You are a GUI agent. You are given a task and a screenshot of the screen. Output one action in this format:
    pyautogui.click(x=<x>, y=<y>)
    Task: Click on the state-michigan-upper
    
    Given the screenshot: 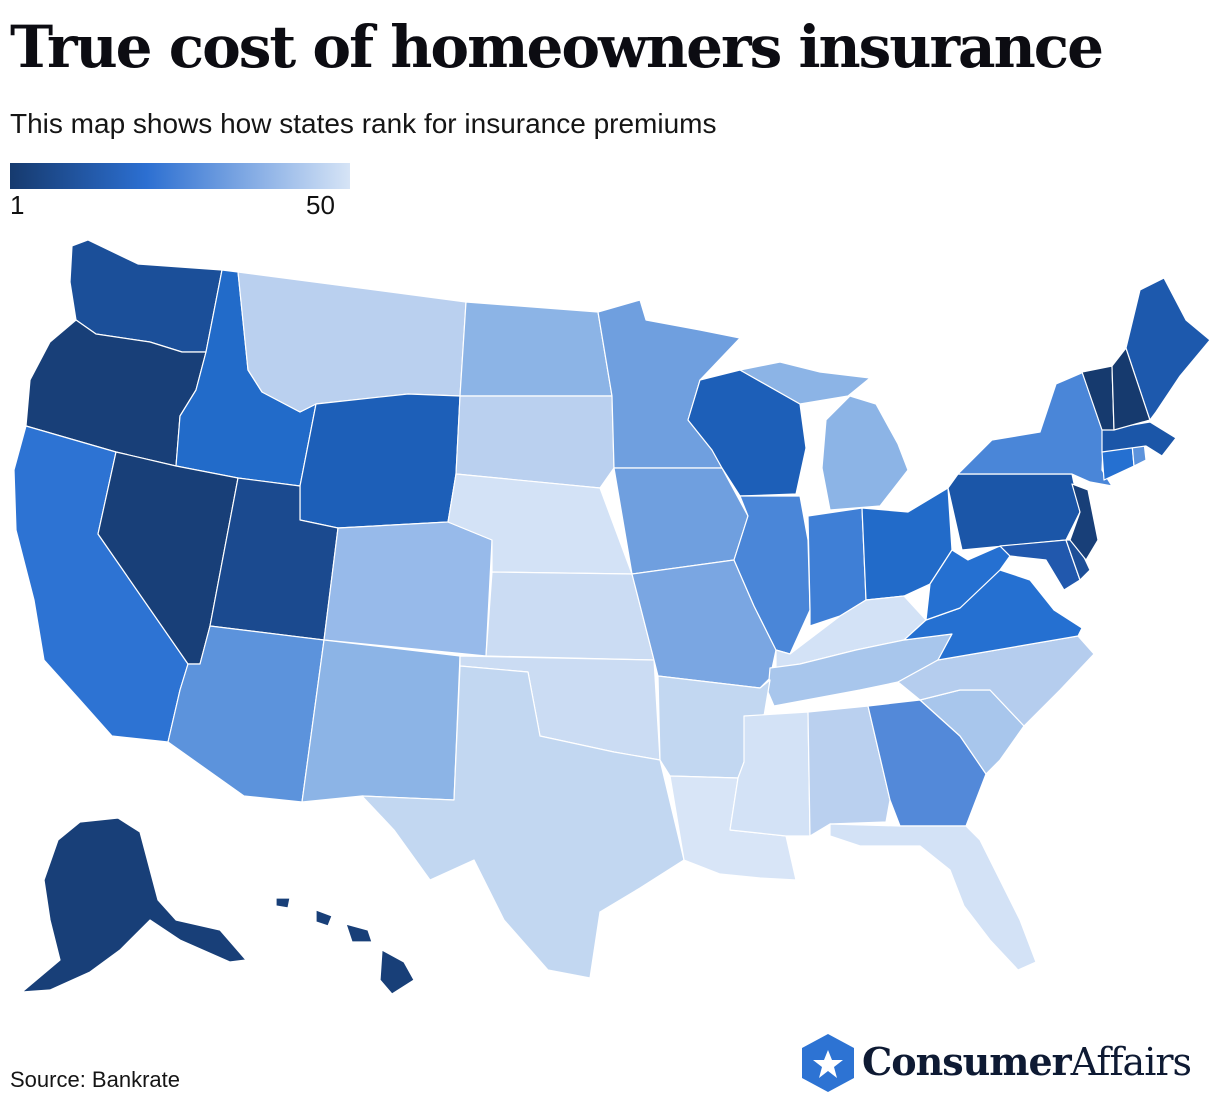 What is the action you would take?
    pyautogui.click(x=805, y=383)
    